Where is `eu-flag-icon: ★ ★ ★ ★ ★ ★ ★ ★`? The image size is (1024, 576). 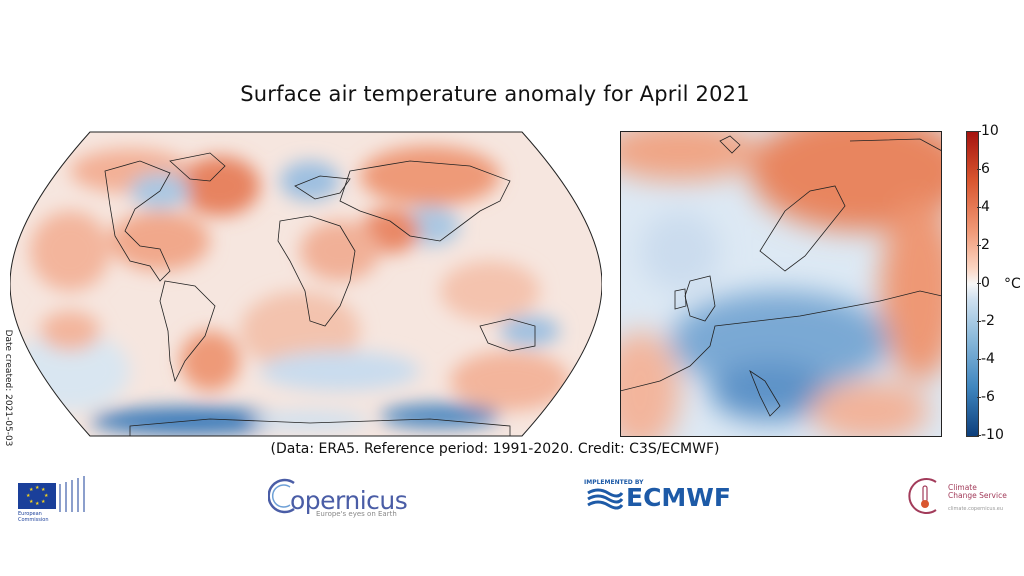 eu-flag-icon: ★ ★ ★ ★ ★ ★ ★ ★ is located at coordinates (37, 496).